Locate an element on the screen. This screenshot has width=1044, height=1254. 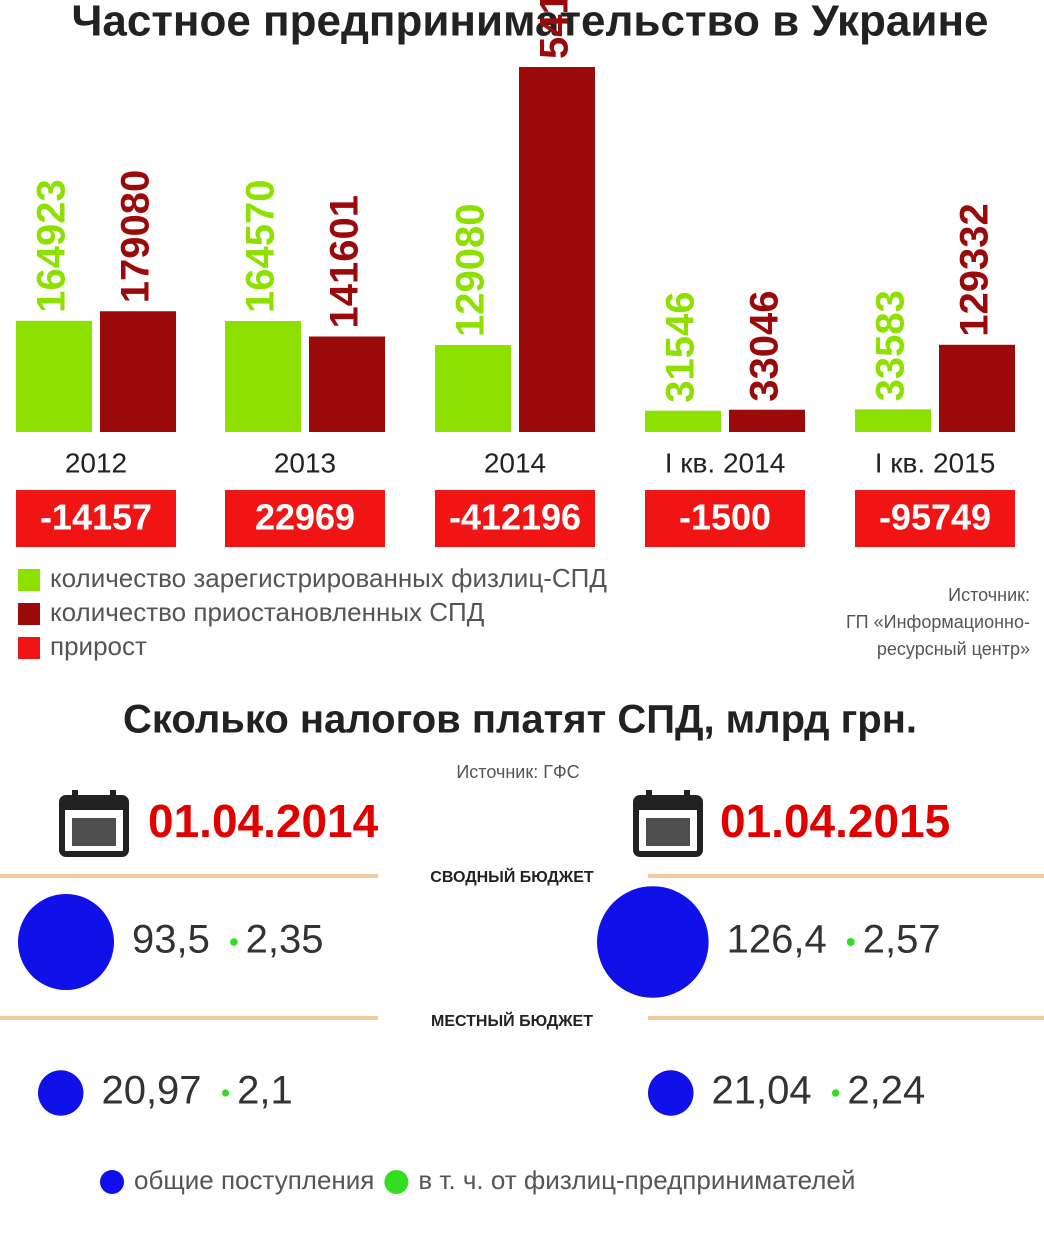
growth-label: -14157 is located at coordinates (96, 517).